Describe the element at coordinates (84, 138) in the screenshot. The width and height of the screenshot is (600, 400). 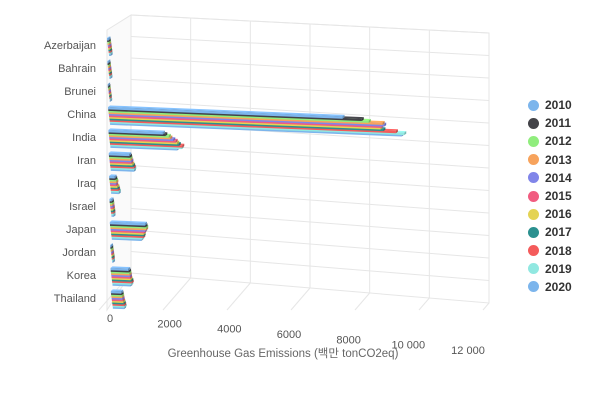
I see `category-label: India` at that location.